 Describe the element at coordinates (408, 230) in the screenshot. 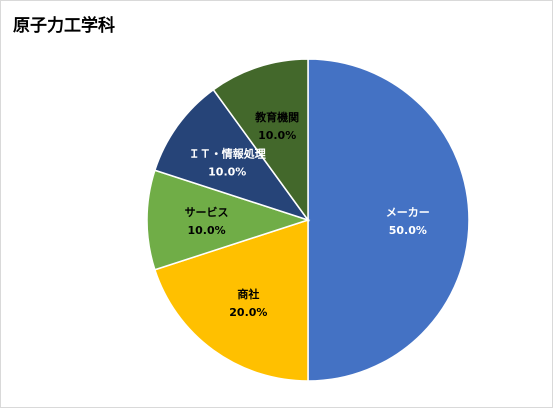

I see `slice-percent-label: 50.0%` at that location.